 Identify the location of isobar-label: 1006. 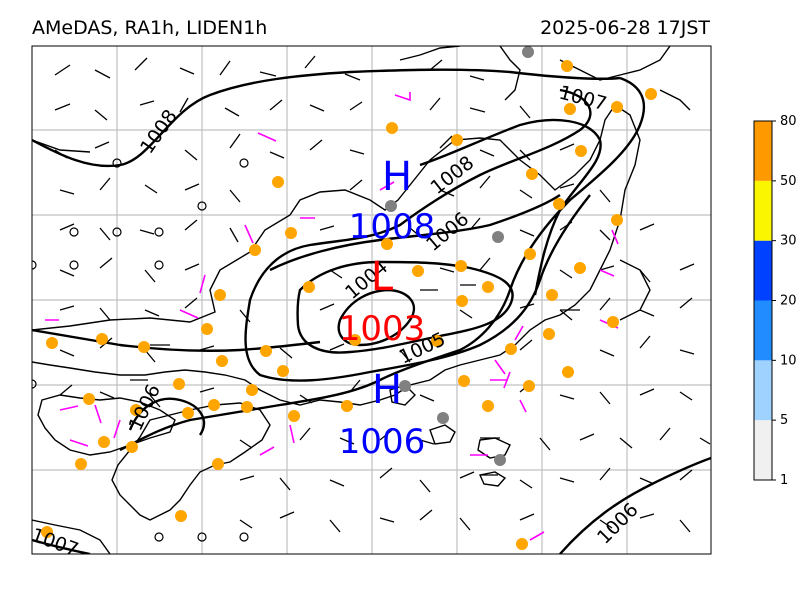
(618, 524).